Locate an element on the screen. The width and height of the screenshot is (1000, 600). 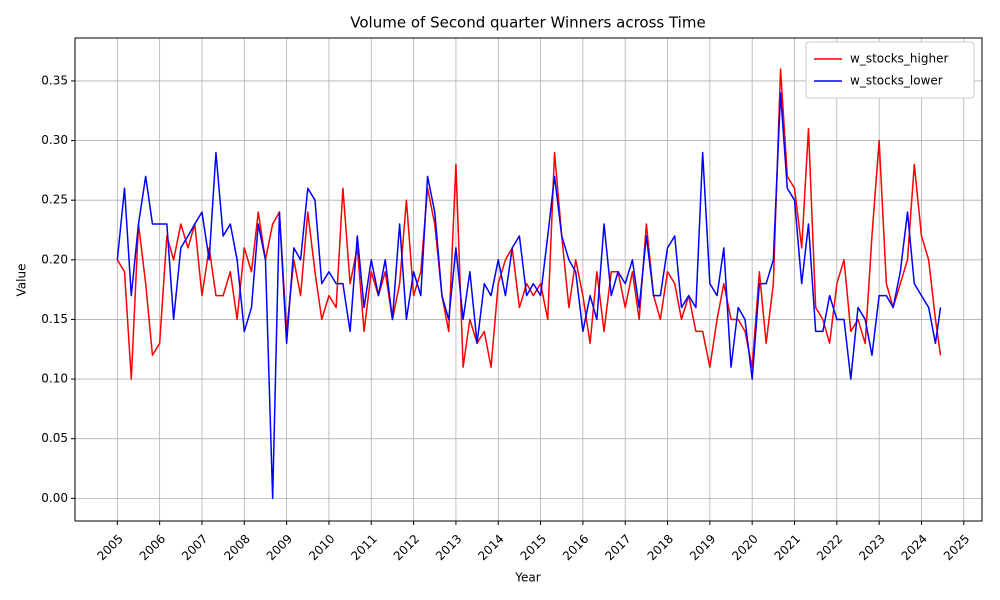
legend: w_stocks_higher w_stocks_lower is located at coordinates (890, 70).